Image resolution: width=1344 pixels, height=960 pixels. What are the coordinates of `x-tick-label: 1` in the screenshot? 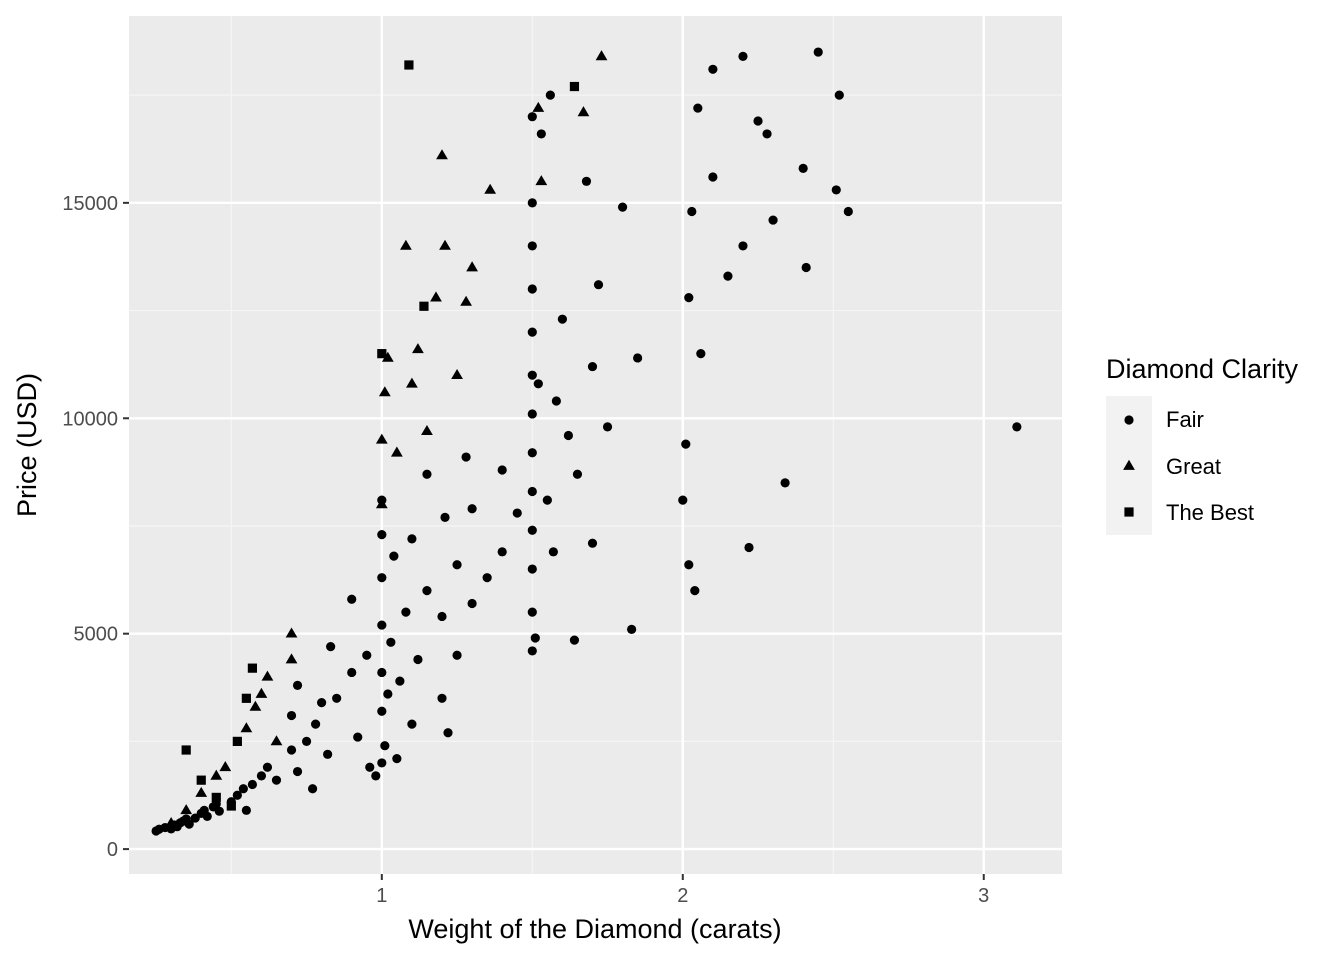 It's located at (381, 896).